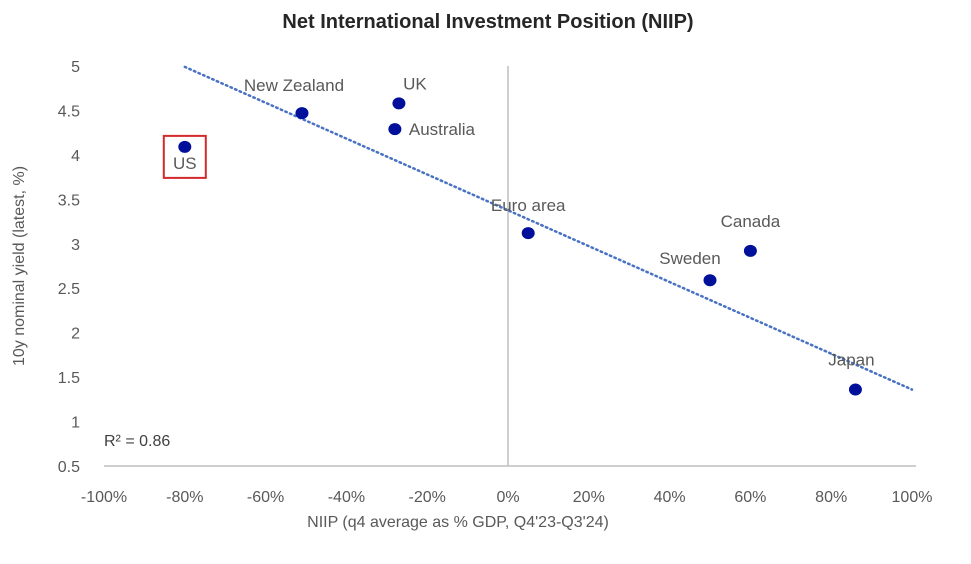 Image resolution: width=971 pixels, height=564 pixels. I want to click on x-tick-label: -20%, so click(427, 497).